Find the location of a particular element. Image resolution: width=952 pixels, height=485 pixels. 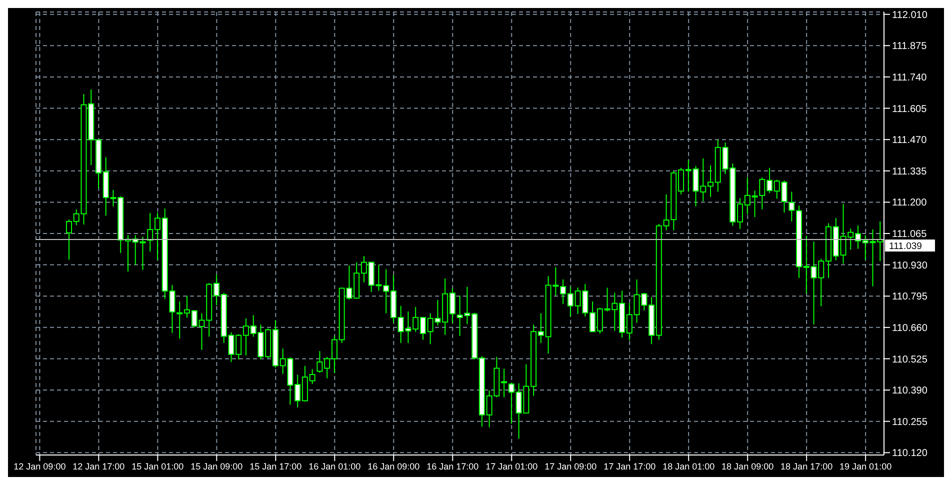

y-tick-label: 110.930 is located at coordinates (910, 266).